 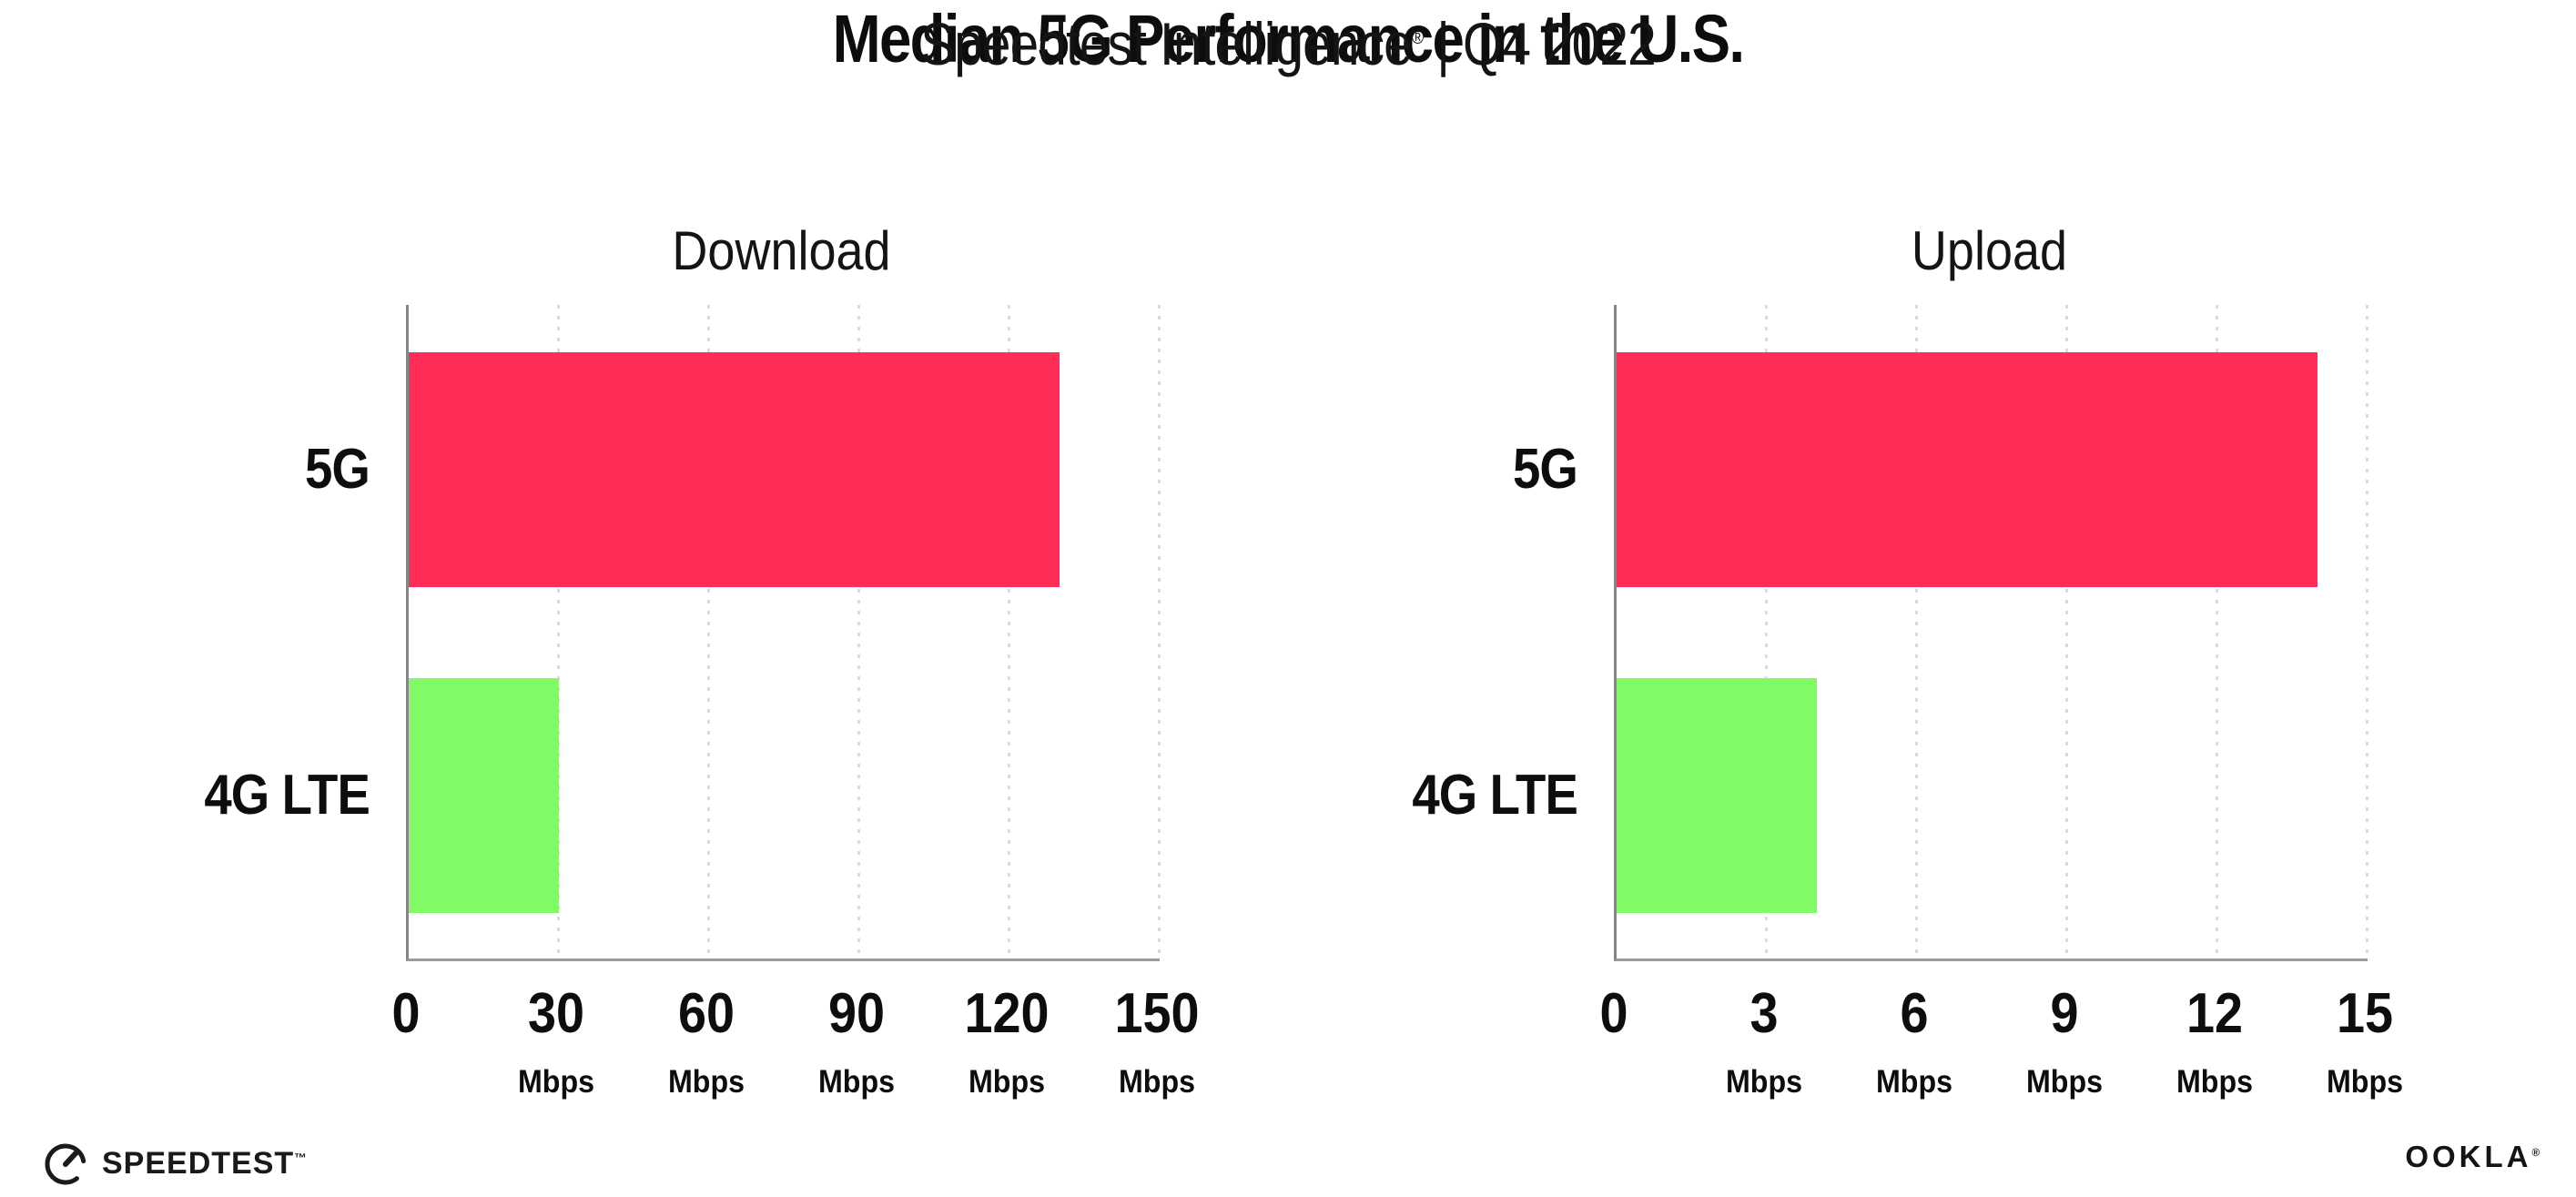 What do you see at coordinates (1157, 1014) in the screenshot?
I see `tick-label-download-150: 150` at bounding box center [1157, 1014].